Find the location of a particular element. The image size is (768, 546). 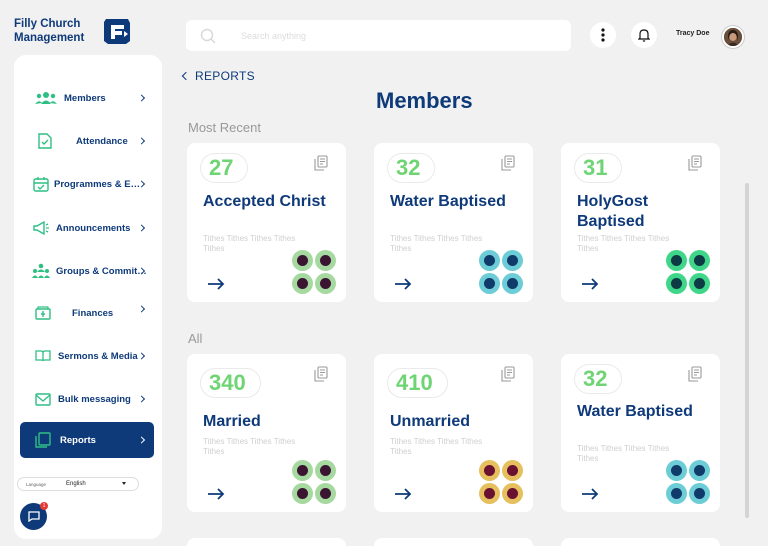

sidebar-item-members: Members is located at coordinates (87, 98).